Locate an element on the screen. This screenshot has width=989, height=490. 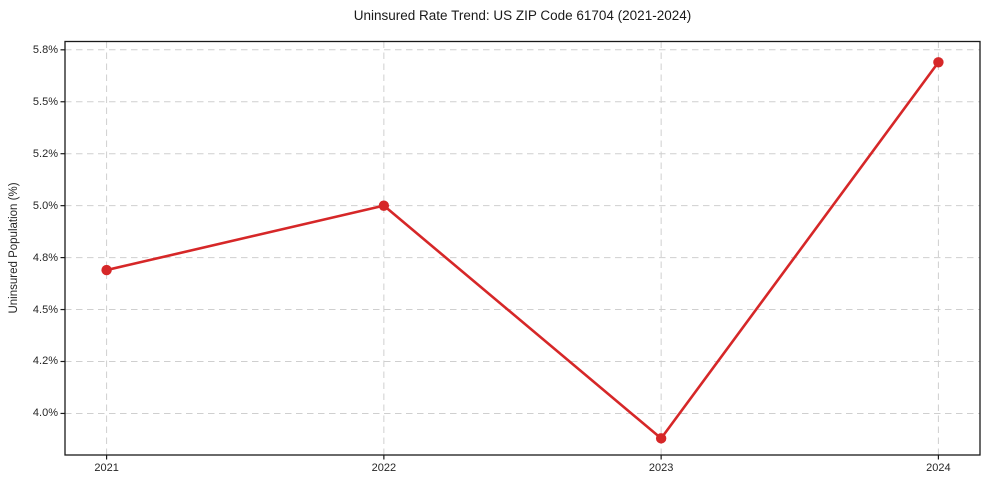
x-tick-label: 2021 is located at coordinates (106, 468).